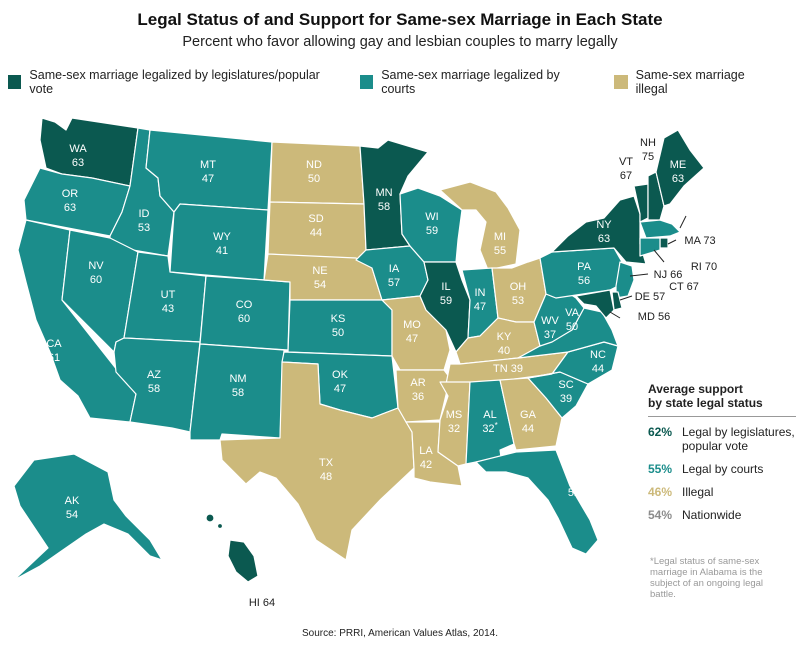  I want to click on legend-label-illegal: Same-sex marriage illegal, so click(690, 82).